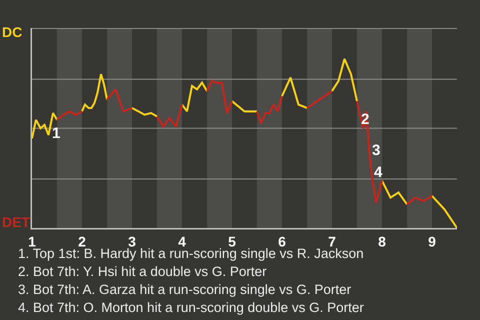  I want to click on annotation: 4, so click(378, 172).